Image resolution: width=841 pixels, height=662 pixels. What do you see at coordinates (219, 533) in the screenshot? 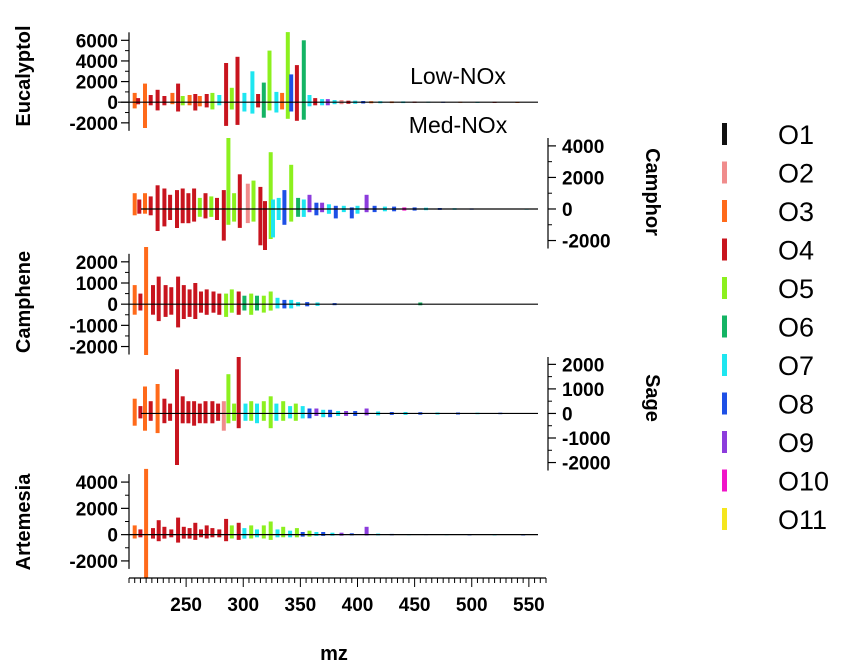
I see `bar-o4-mz279` at bounding box center [219, 533].